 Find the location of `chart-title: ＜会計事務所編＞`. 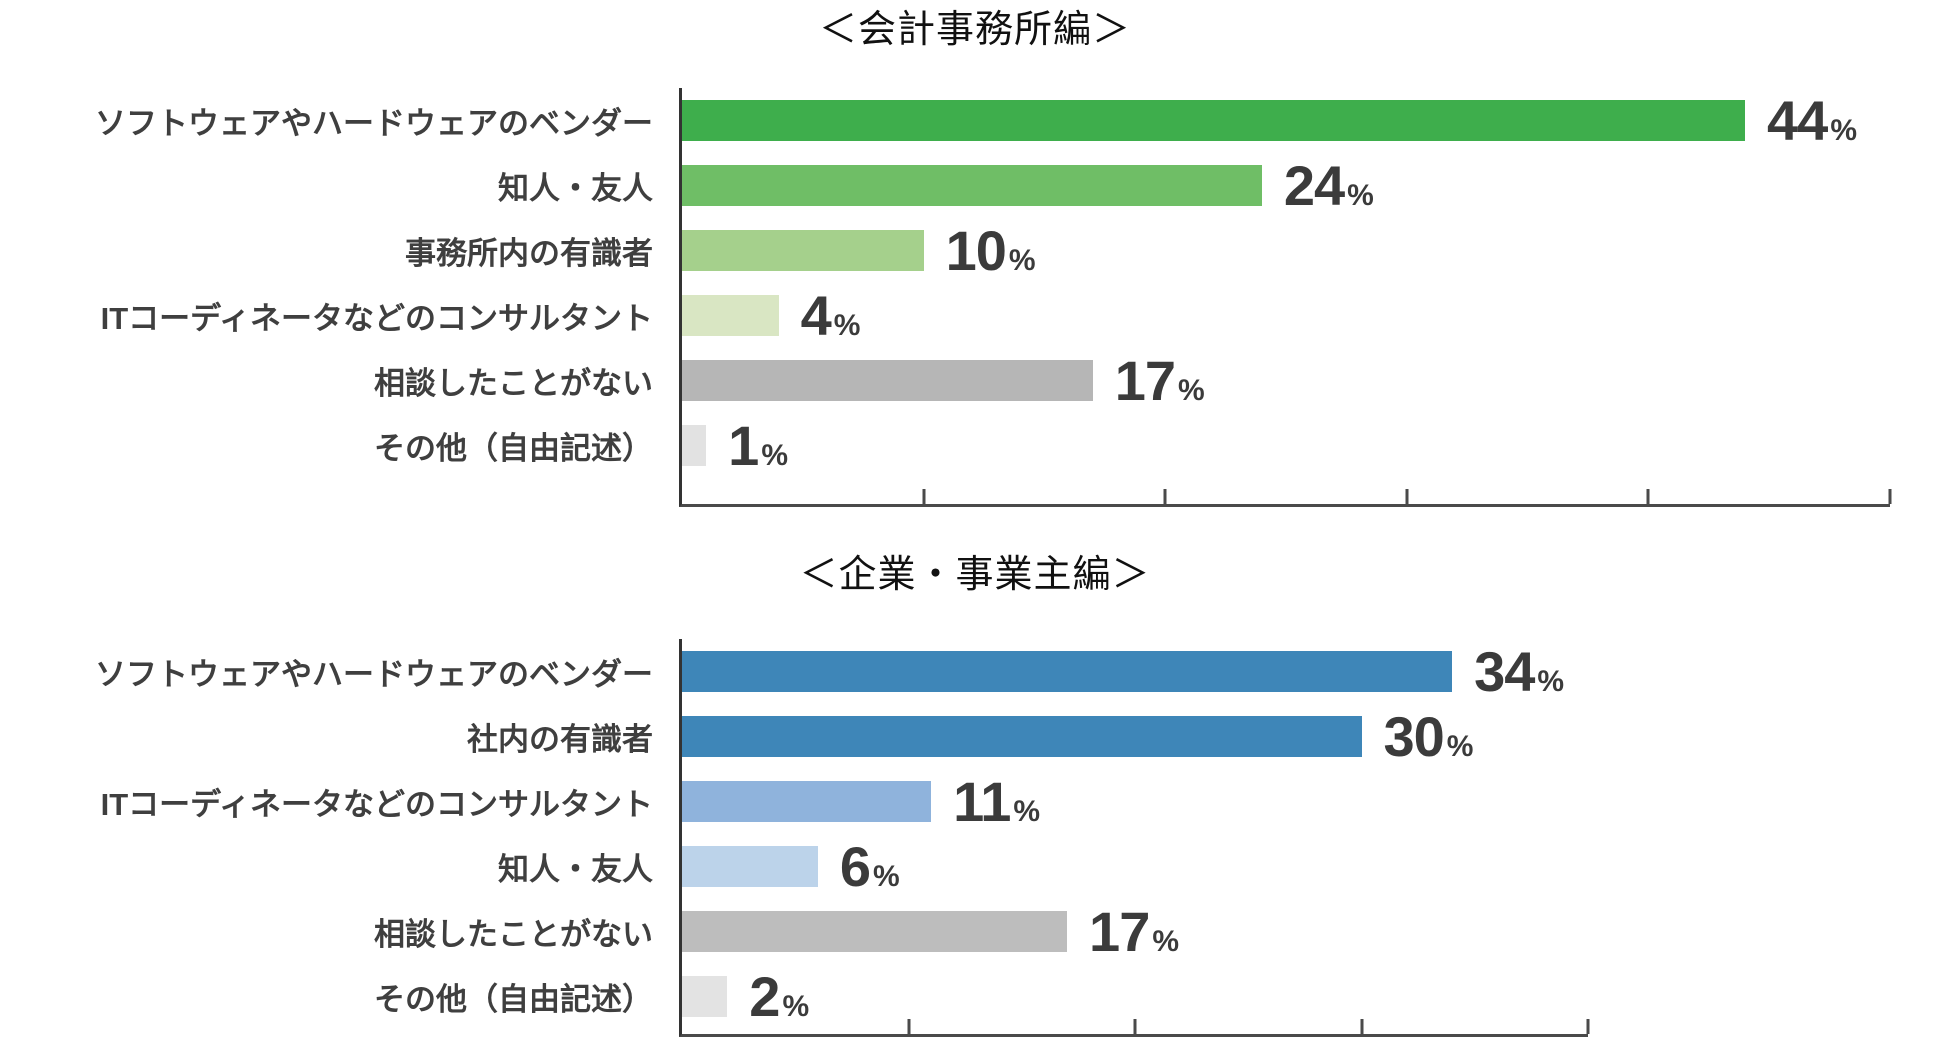

chart-title: ＜会計事務所編＞ is located at coordinates (974, 30).